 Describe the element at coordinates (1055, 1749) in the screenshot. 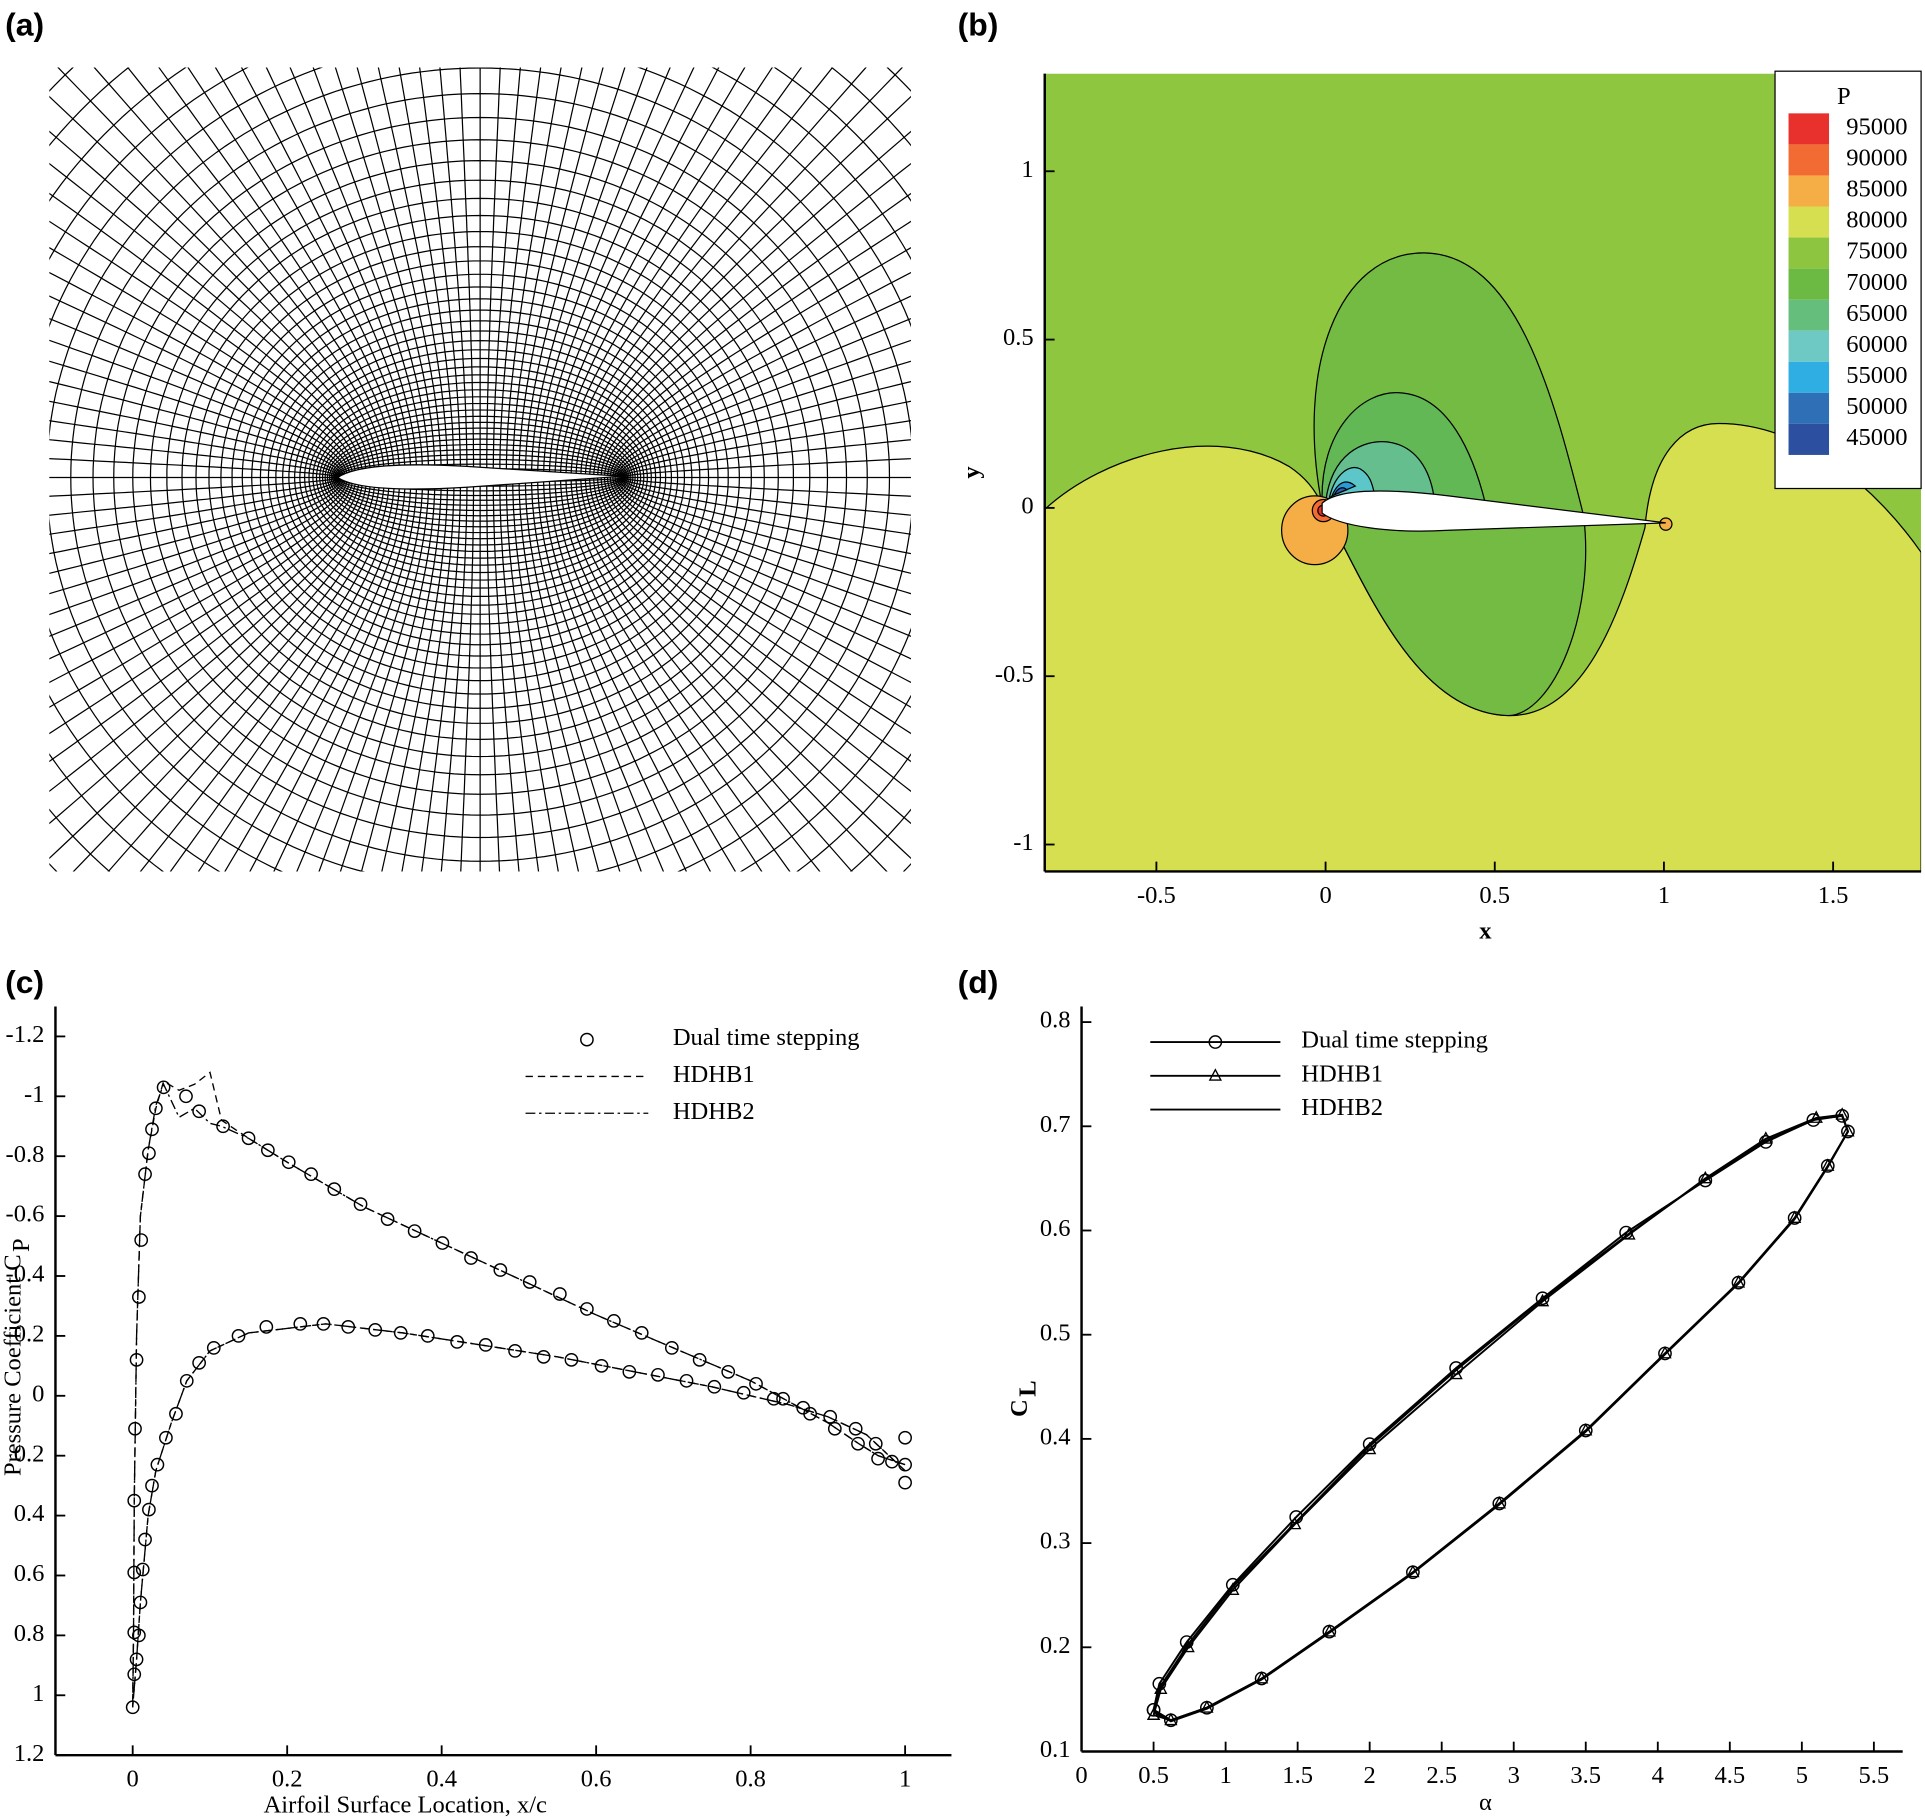

I see `y-tick-label: 0.1` at that location.